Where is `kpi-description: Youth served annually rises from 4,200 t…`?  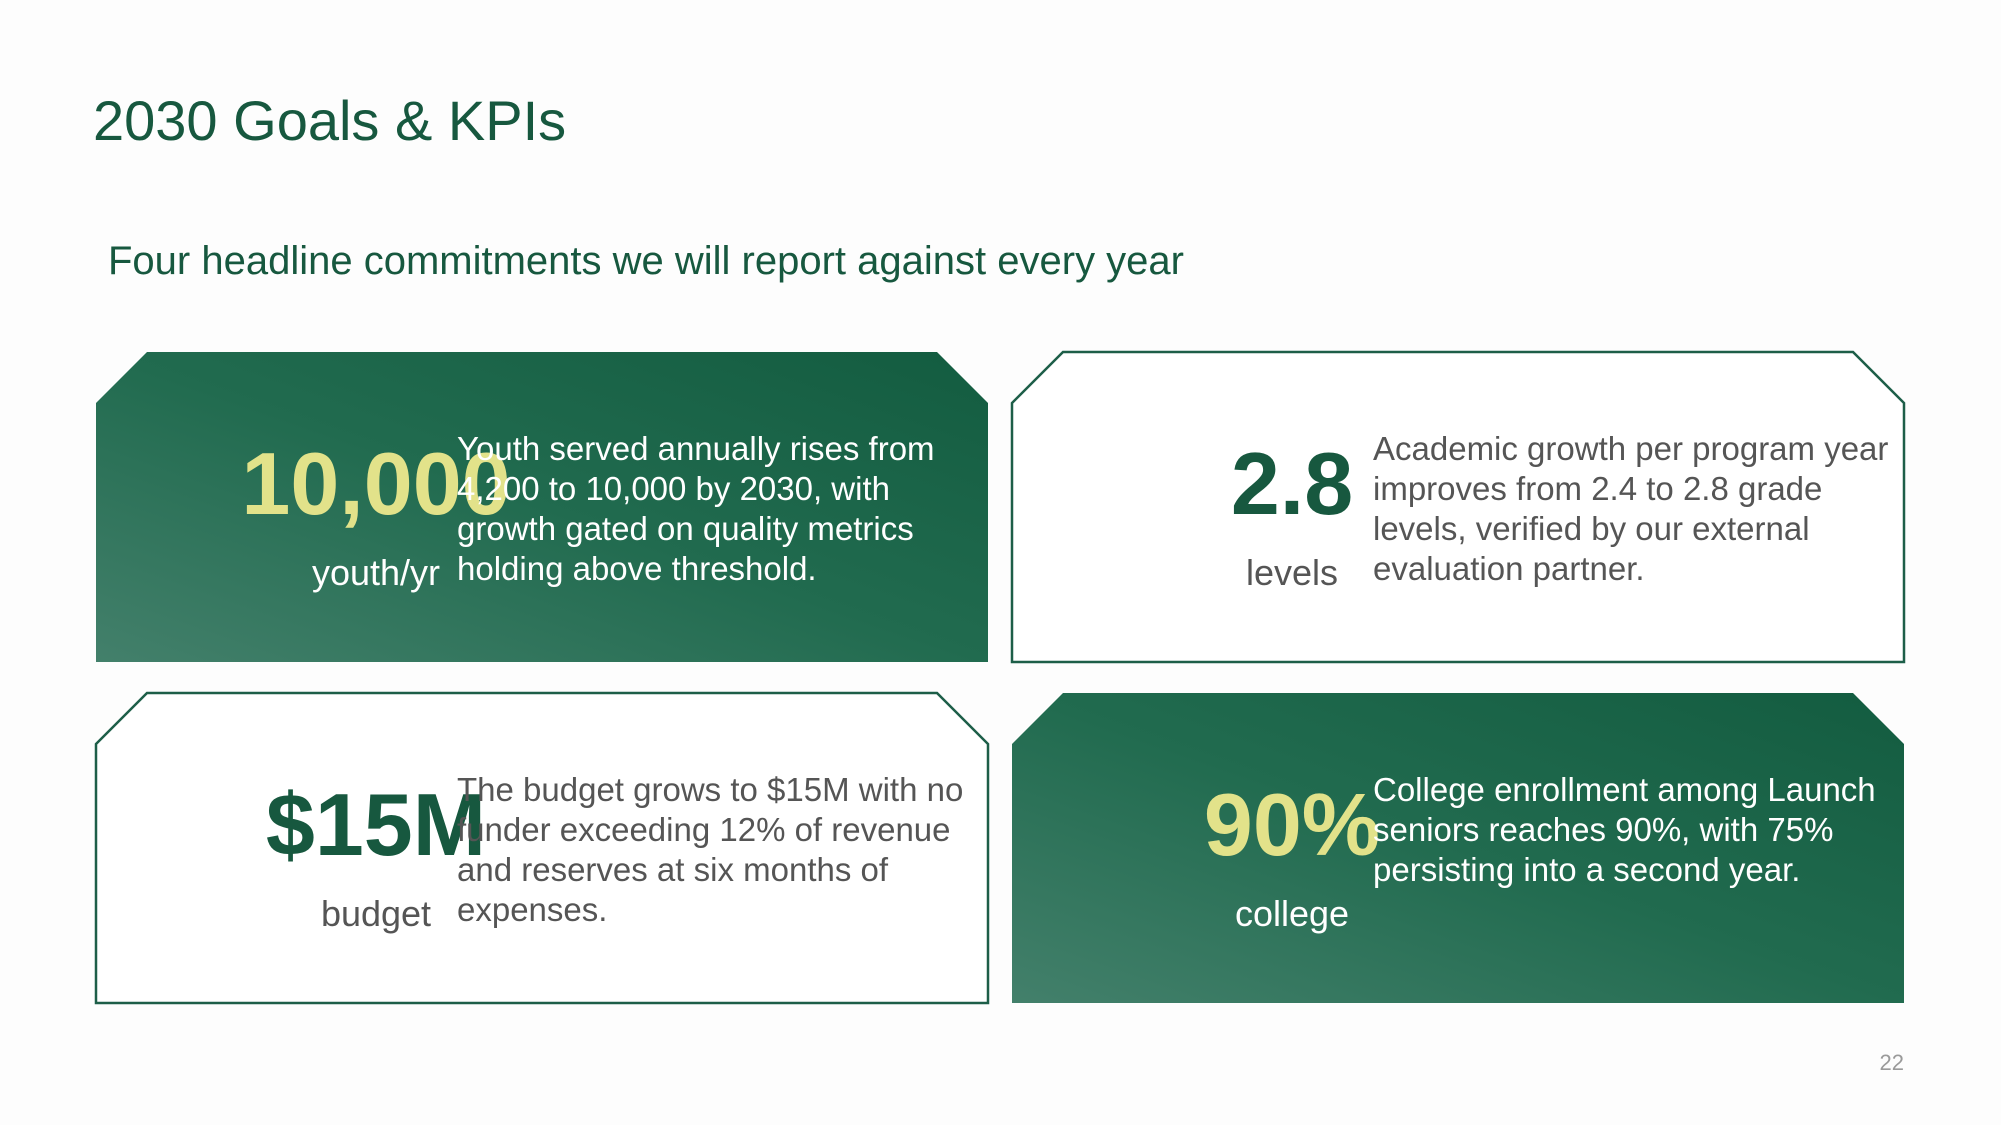 kpi-description: Youth served annually rises from 4,200 t… is located at coordinates (696, 508).